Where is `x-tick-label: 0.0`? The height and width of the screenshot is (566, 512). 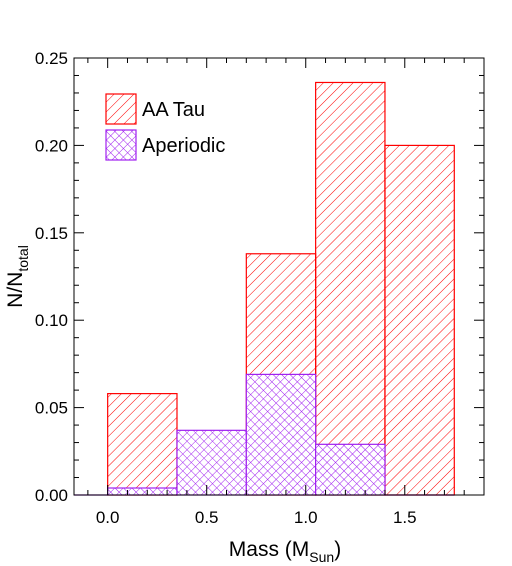 x-tick-label: 0.0 is located at coordinates (108, 517).